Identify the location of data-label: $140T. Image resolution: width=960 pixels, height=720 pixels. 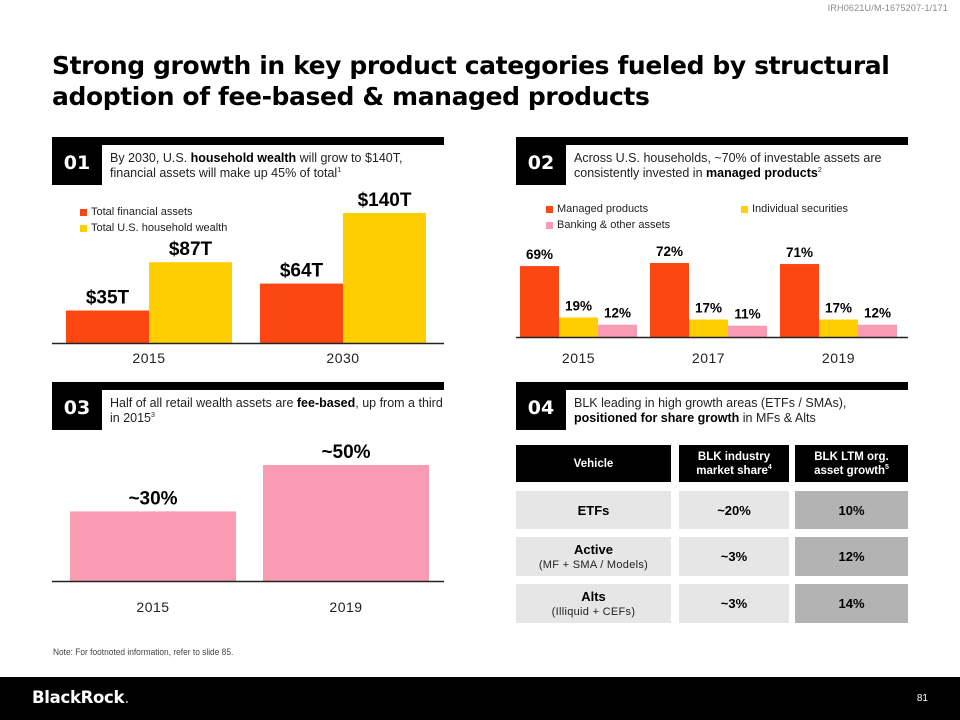
(385, 200).